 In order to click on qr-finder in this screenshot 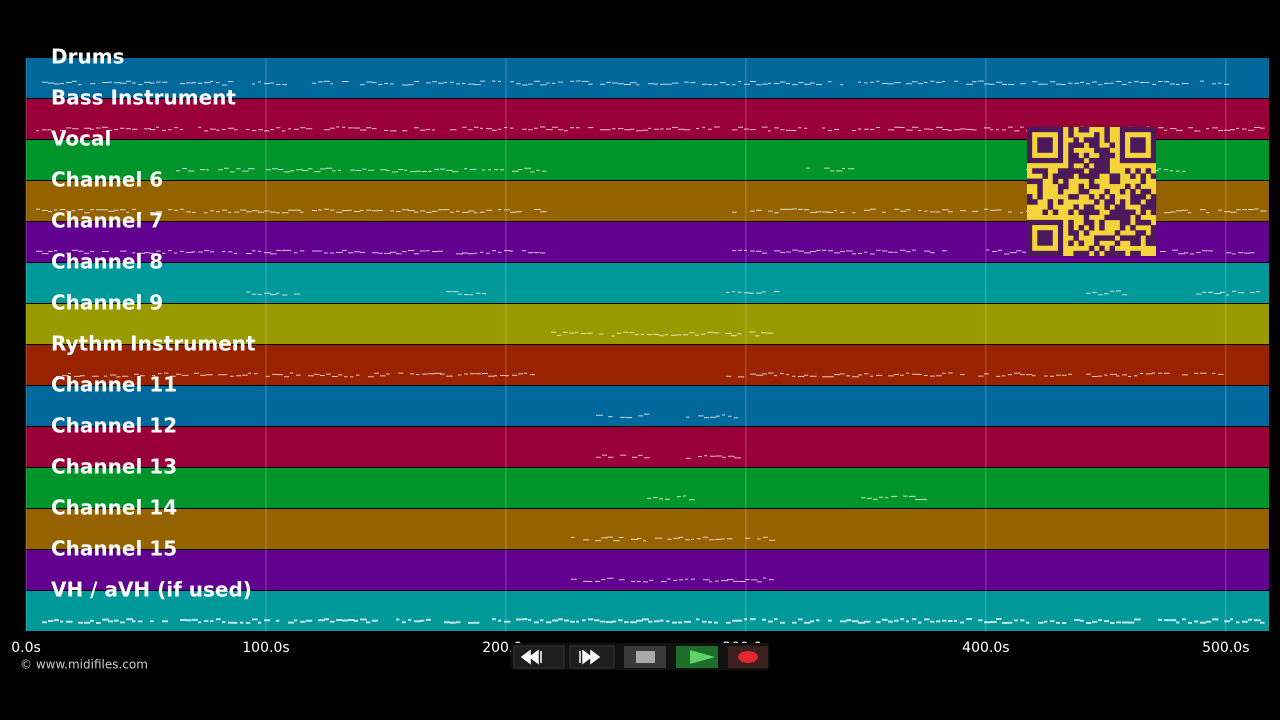, I will do `click(1045, 238)`.